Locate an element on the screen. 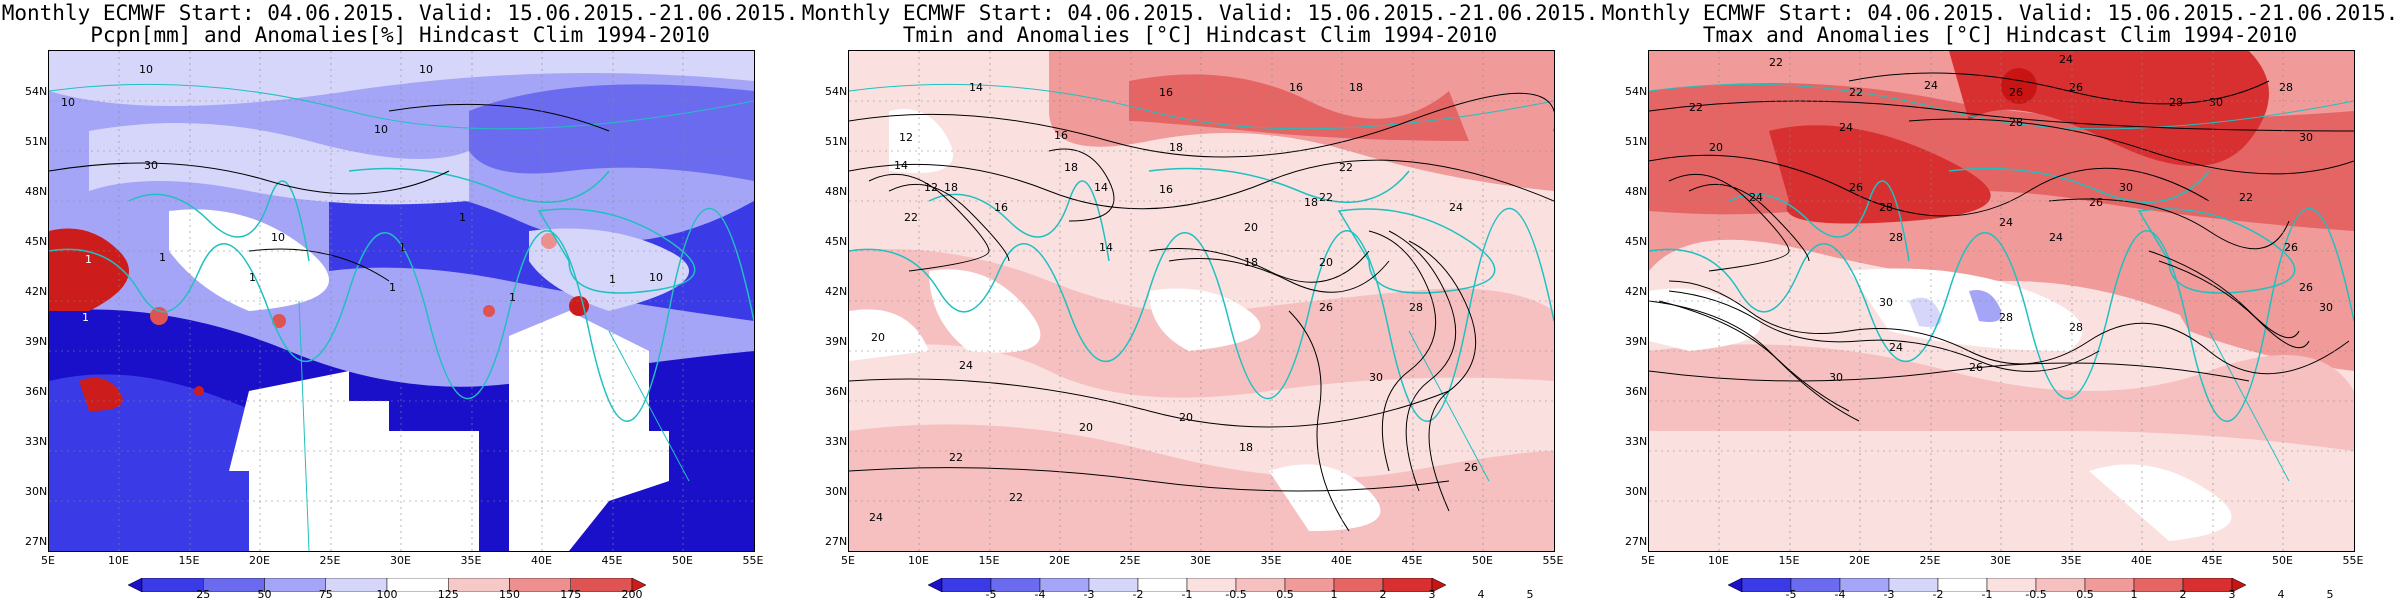  colorbar-label: 75 is located at coordinates (325, 594).